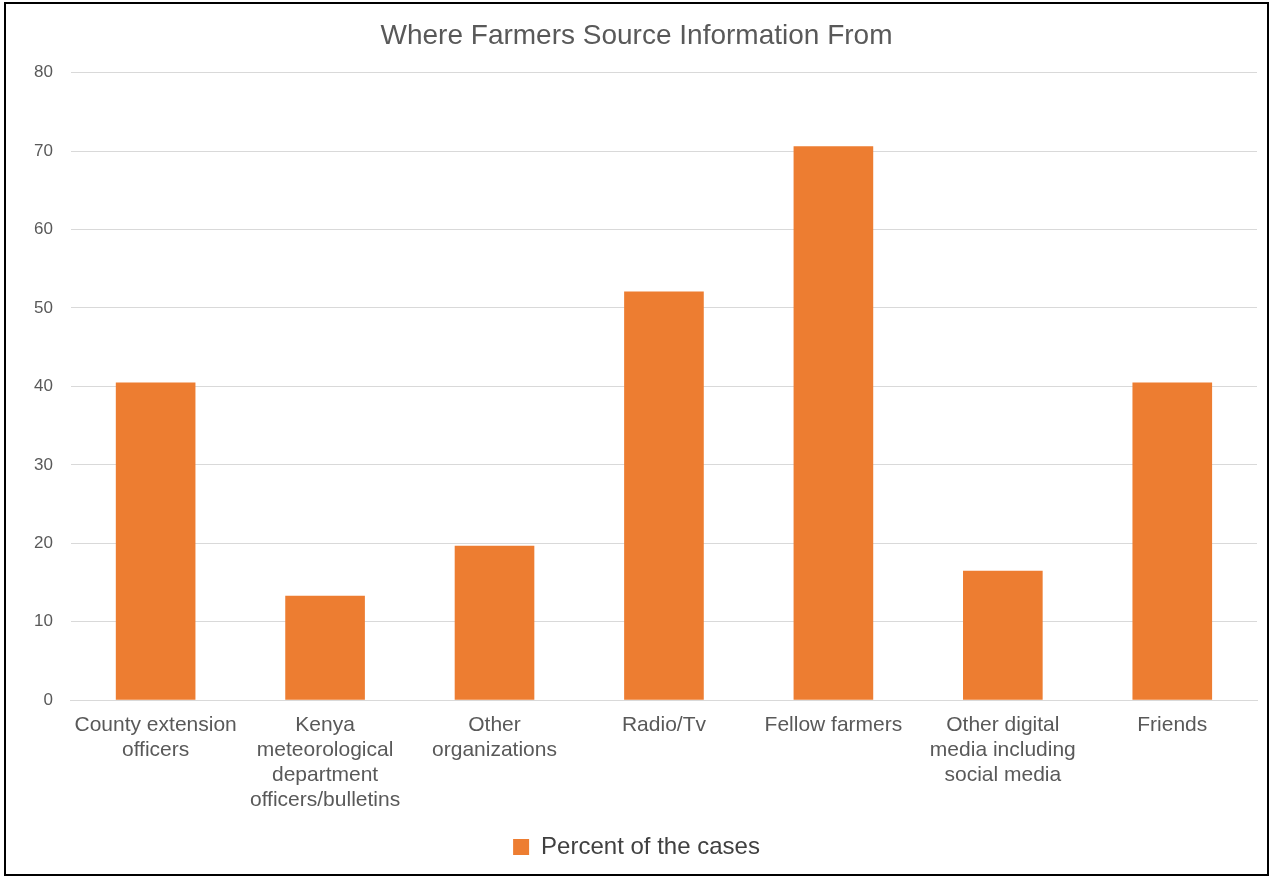 The width and height of the screenshot is (1277, 879). Describe the element at coordinates (155, 735) in the screenshot. I see `x-tick-label: County extension officers` at that location.